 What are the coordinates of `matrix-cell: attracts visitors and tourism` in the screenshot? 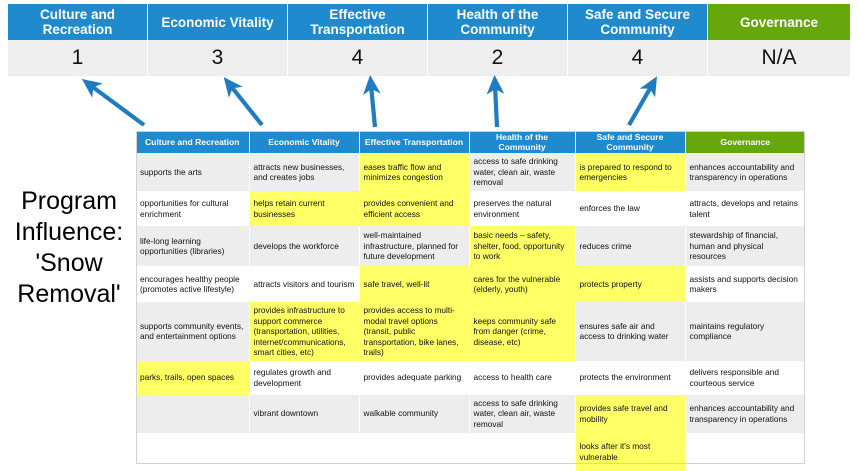 It's located at (304, 284).